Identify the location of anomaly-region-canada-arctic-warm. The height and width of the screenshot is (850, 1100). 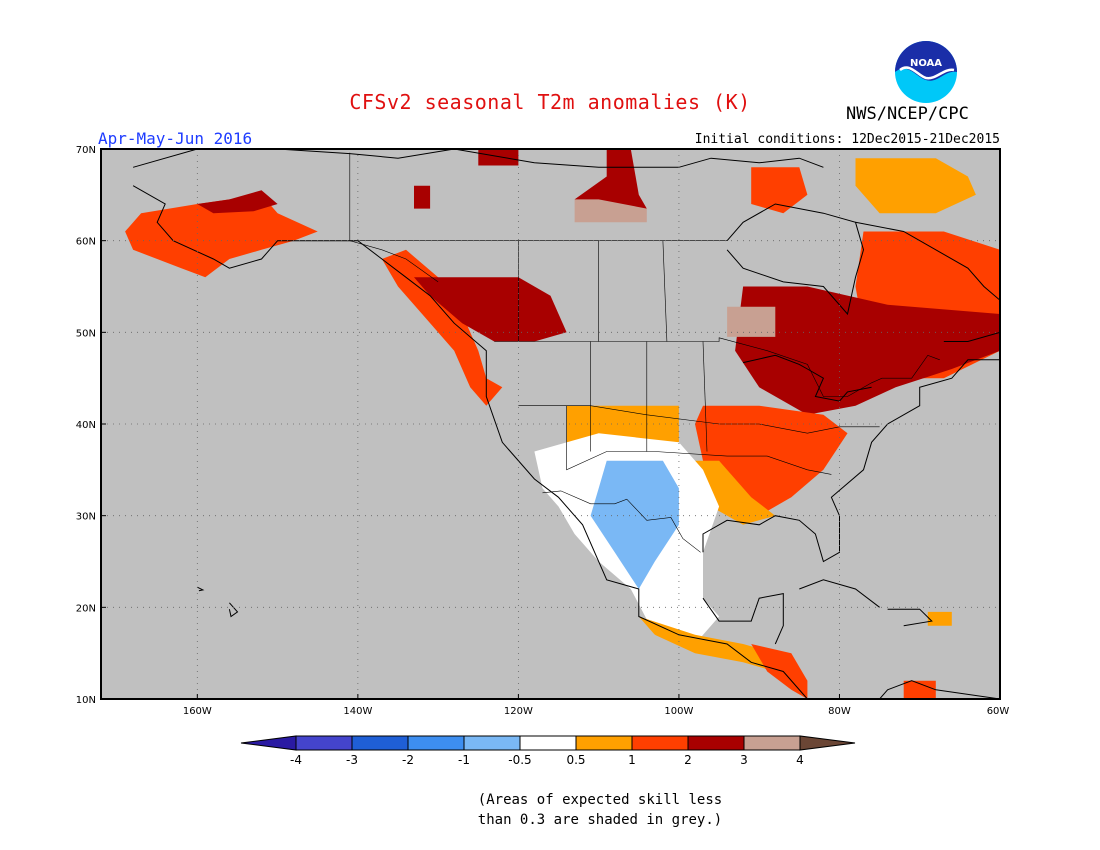
(779, 190).